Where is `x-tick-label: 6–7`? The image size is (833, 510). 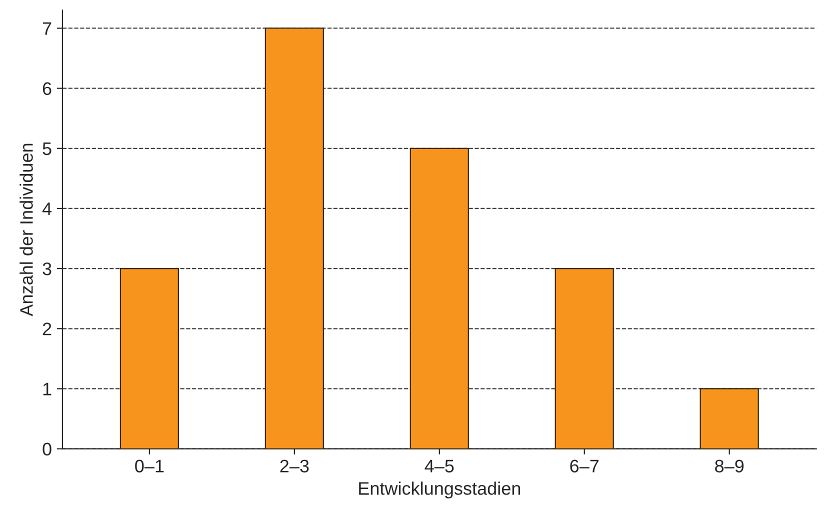
x-tick-label: 6–7 is located at coordinates (584, 466).